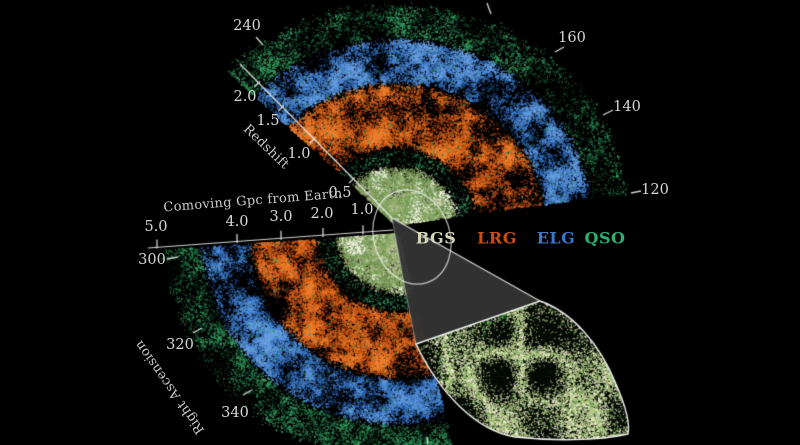  I want to click on redshift-tick-label-2.0: 2.0, so click(245, 96).